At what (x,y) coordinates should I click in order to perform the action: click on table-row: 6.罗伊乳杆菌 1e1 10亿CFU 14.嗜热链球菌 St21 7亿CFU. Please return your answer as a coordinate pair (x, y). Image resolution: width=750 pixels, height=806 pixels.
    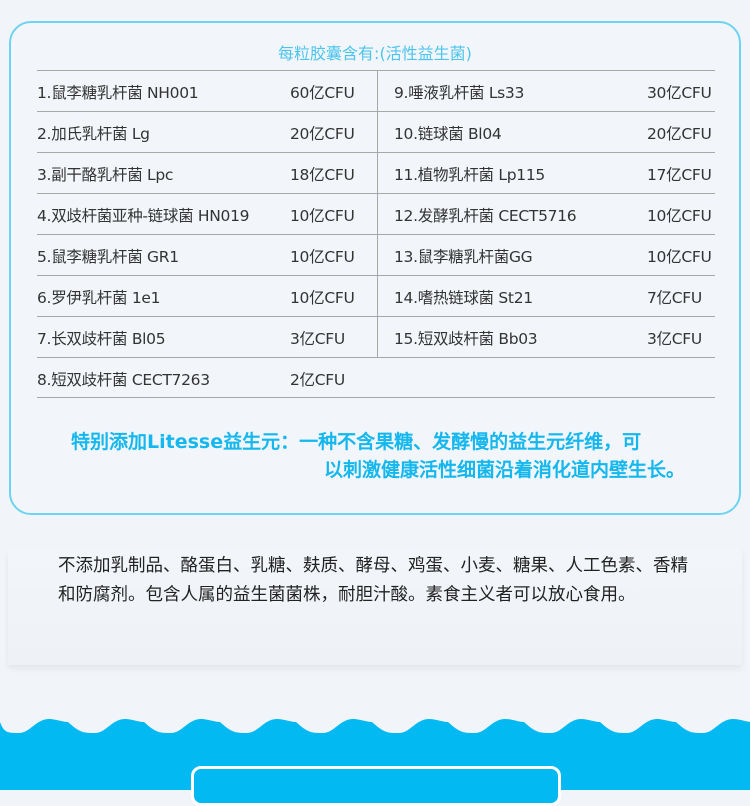
    Looking at the image, I should click on (376, 295).